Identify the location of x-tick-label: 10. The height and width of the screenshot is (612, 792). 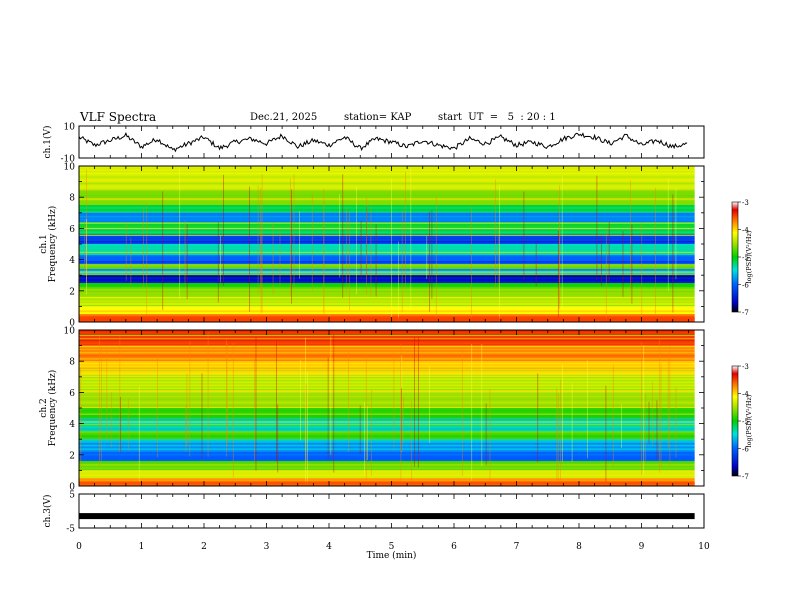
(704, 547).